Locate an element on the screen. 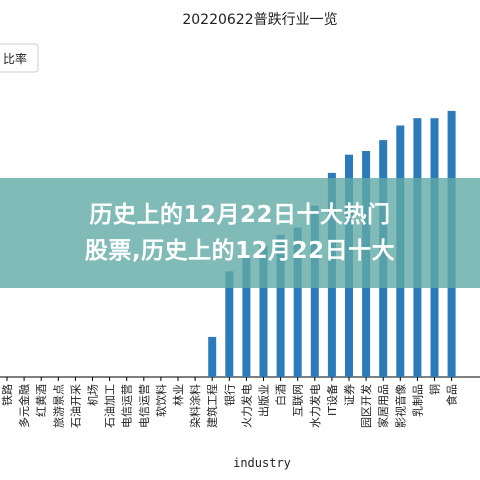  x-ticks is located at coordinates (229, 379).